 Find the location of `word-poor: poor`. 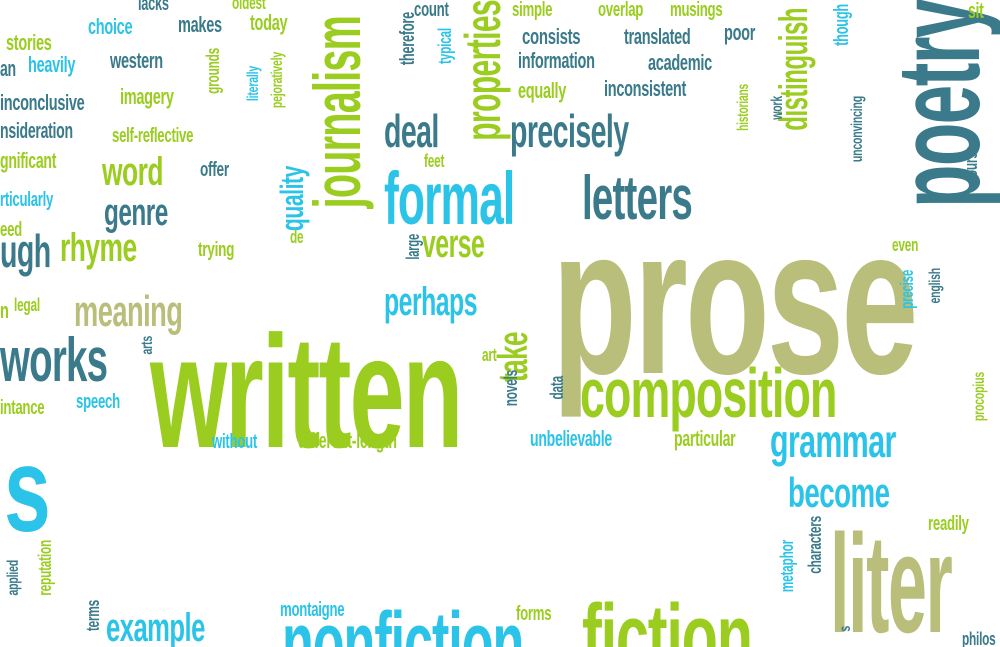

word-poor: poor is located at coordinates (740, 32).